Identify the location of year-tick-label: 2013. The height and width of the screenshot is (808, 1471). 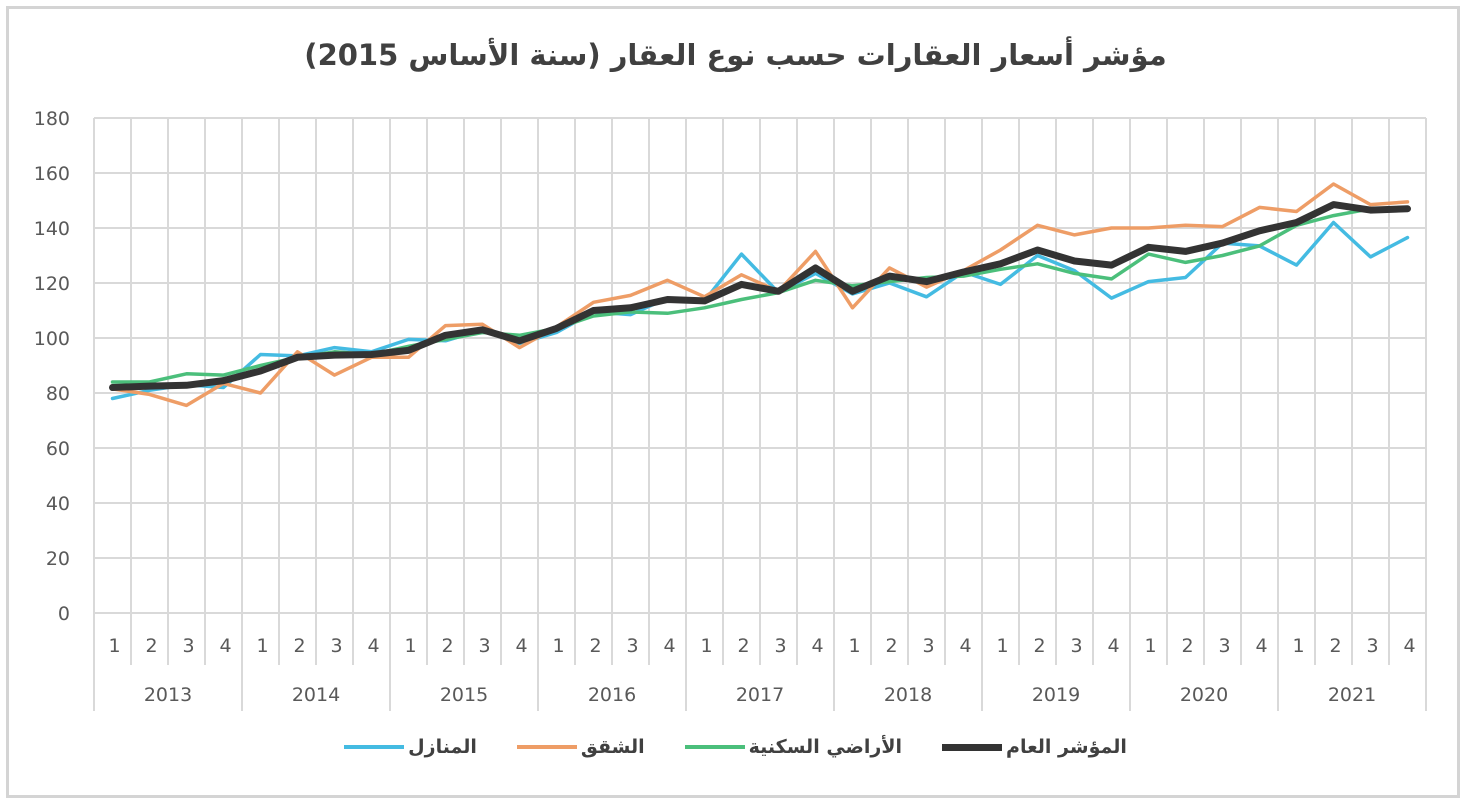
(168, 695).